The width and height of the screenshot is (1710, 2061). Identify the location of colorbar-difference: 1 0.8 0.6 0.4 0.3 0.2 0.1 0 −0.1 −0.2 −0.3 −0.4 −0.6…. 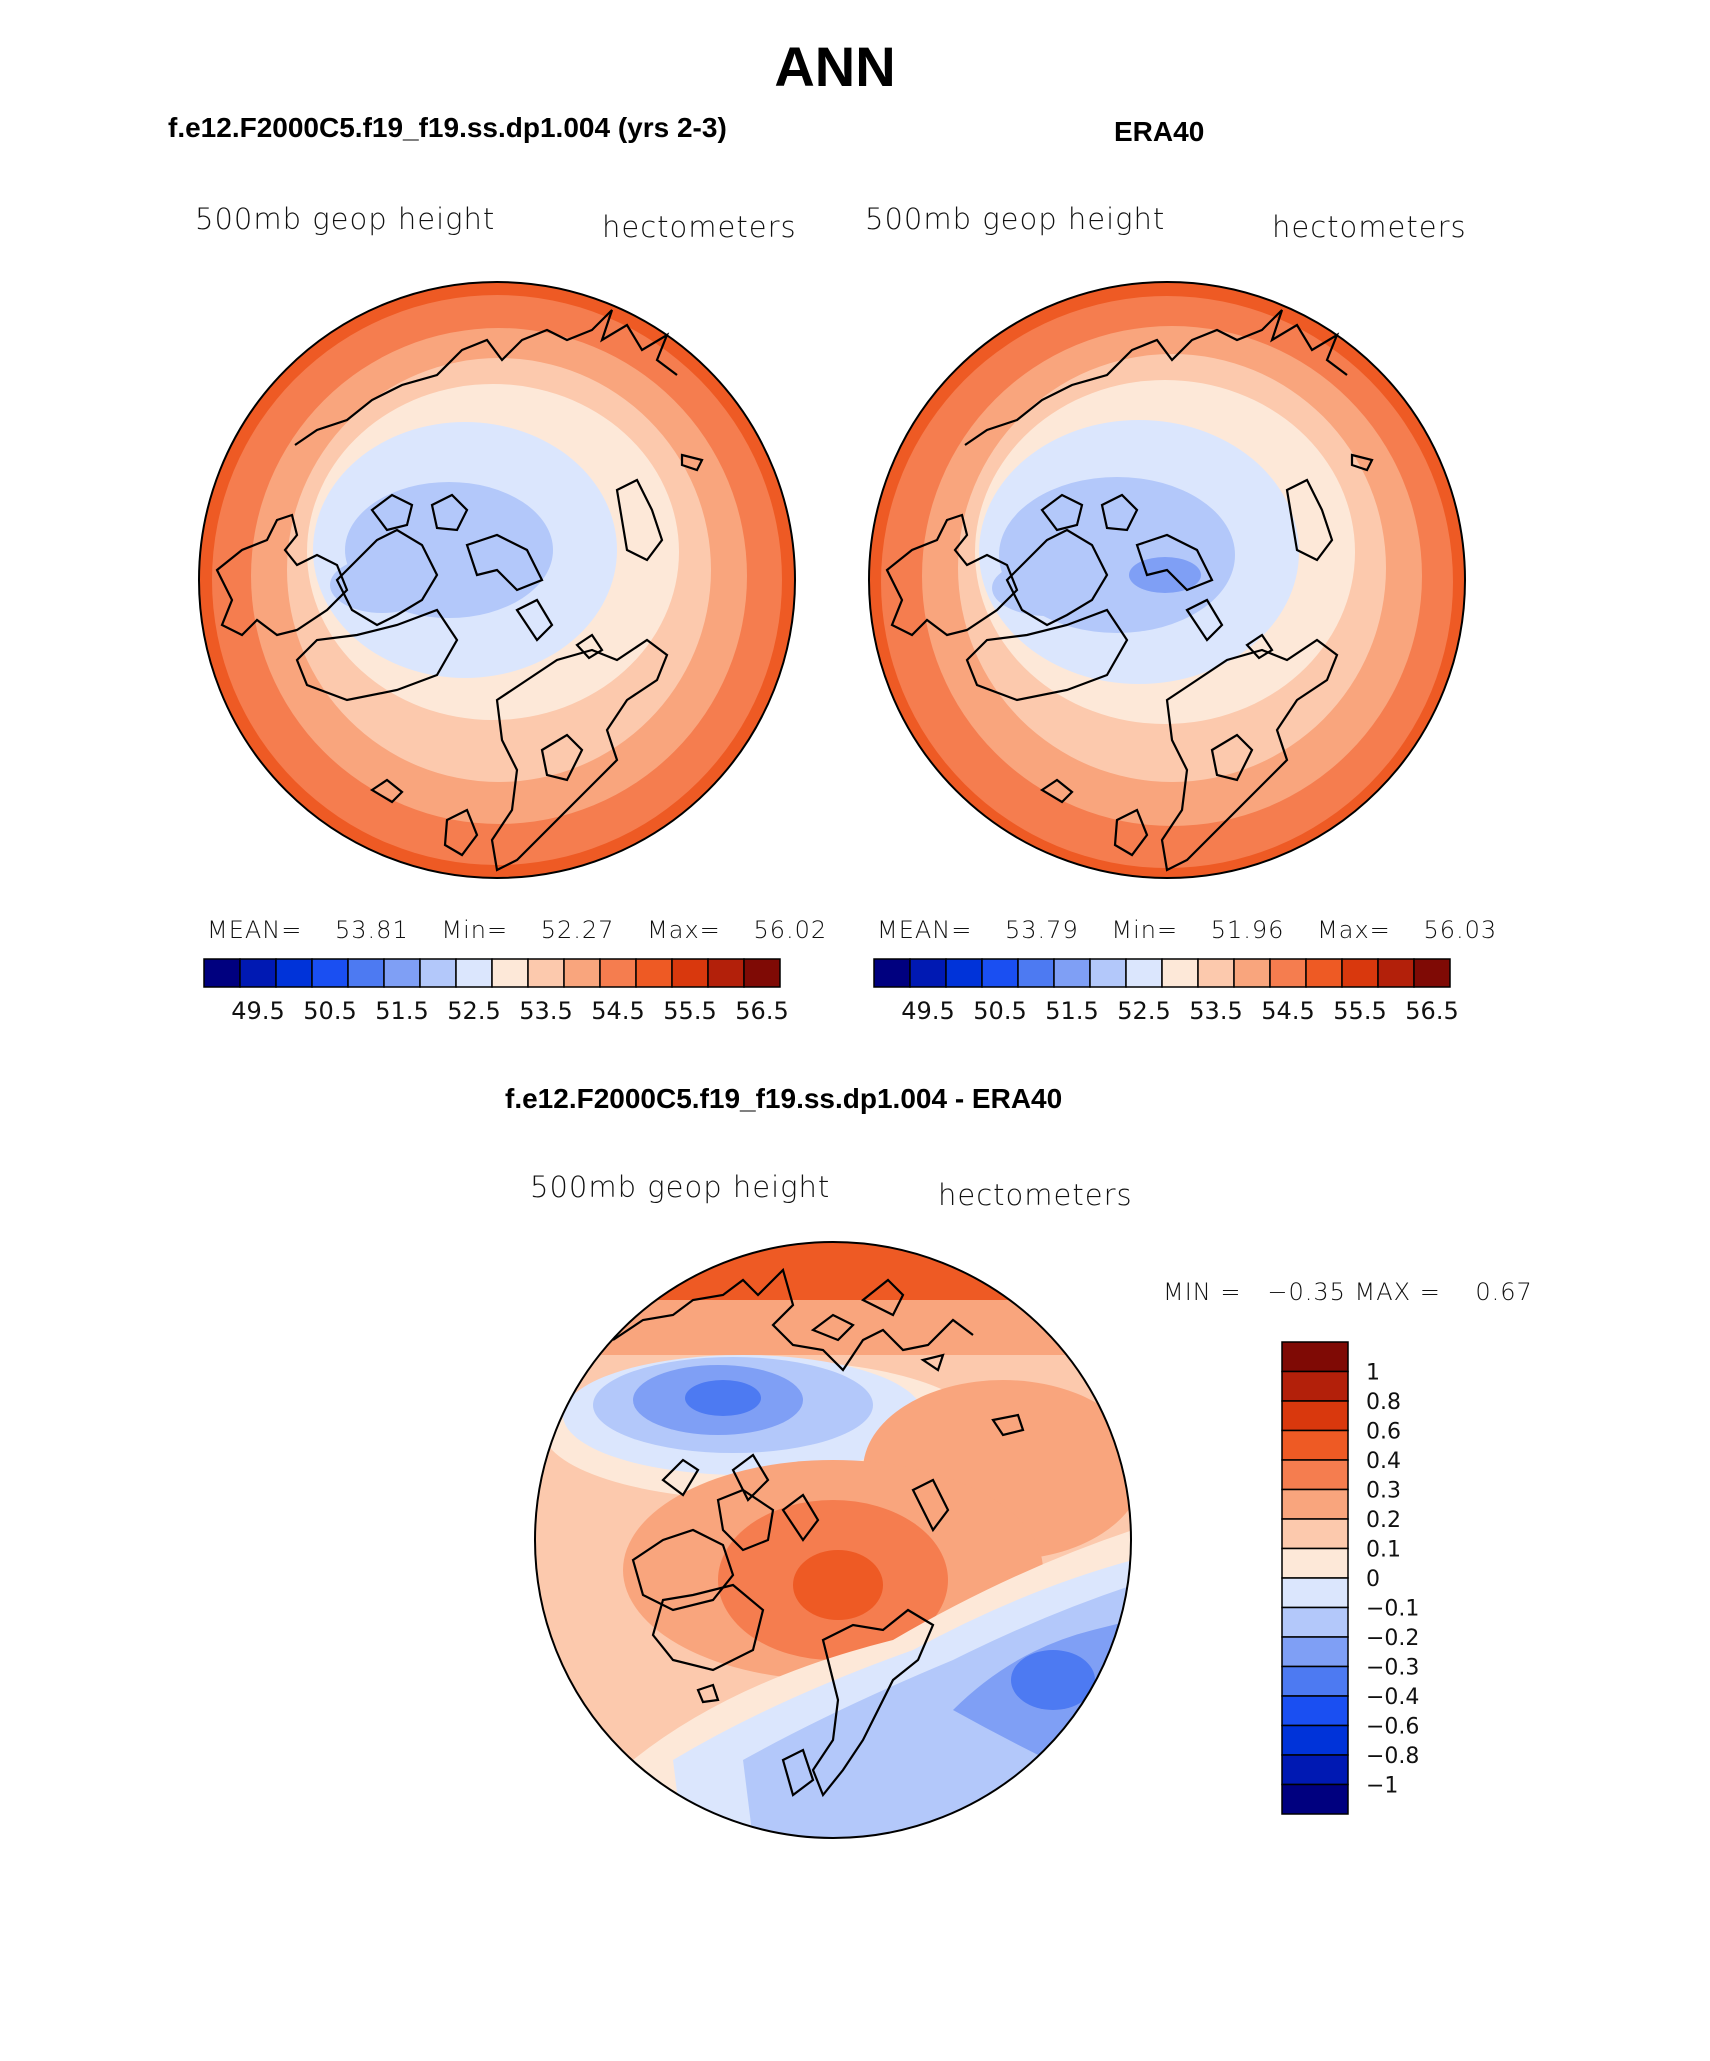
(1350, 1578).